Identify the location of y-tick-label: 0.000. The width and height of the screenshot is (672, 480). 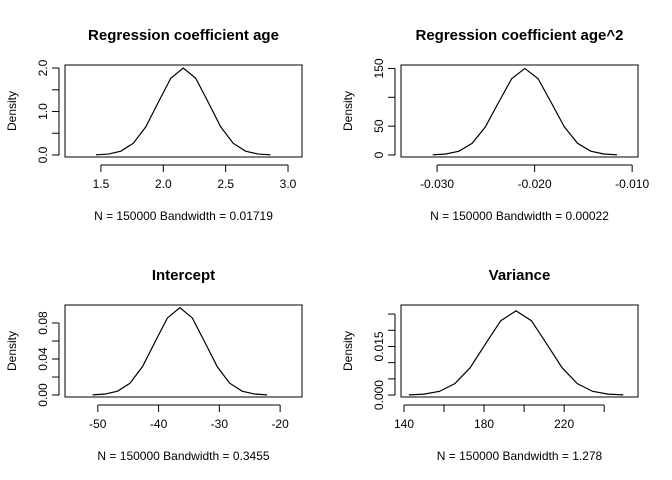
(379, 395).